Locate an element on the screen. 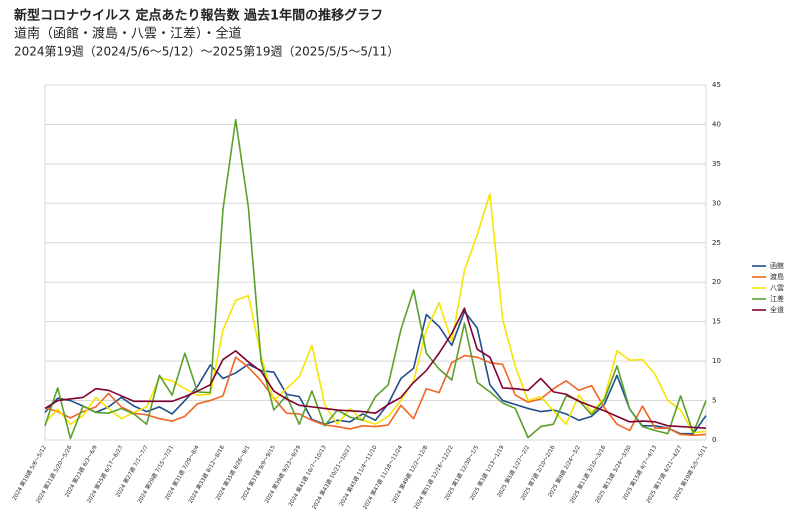 The height and width of the screenshot is (513, 800). series-line is located at coordinates (375, 395).